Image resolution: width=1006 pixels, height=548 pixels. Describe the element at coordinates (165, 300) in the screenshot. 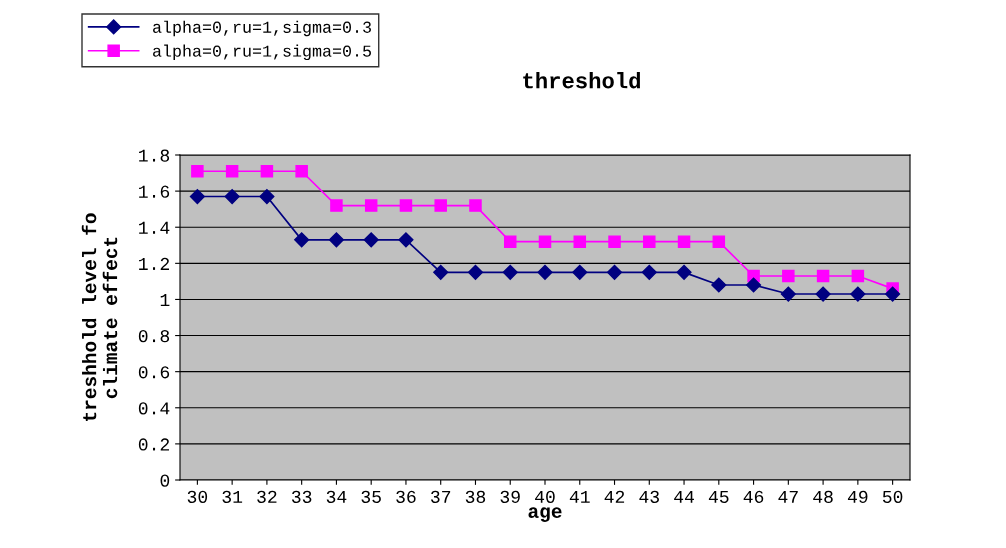

I see `y-tick-label: 1` at that location.